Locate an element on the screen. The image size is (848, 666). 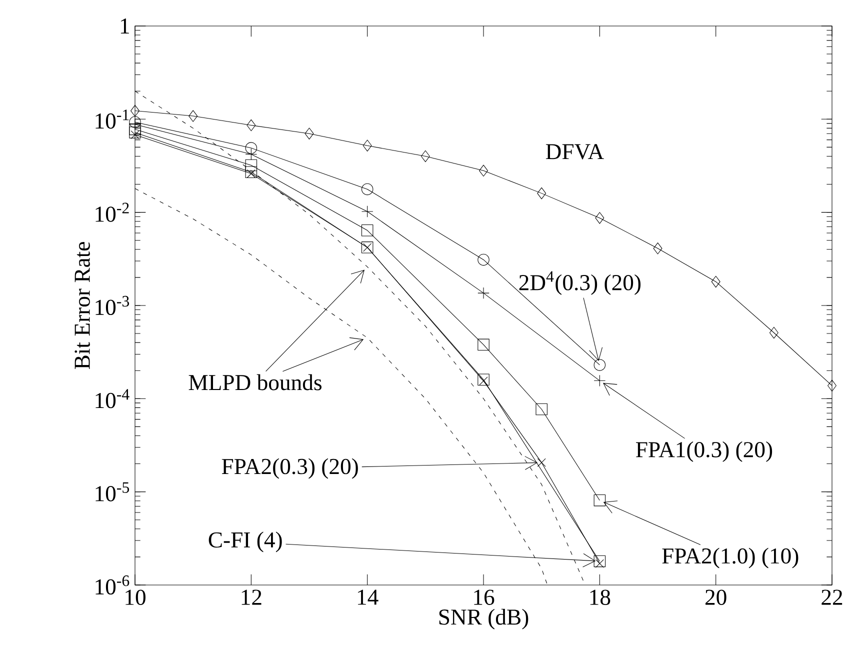
x-tick-label: 20 is located at coordinates (716, 598).